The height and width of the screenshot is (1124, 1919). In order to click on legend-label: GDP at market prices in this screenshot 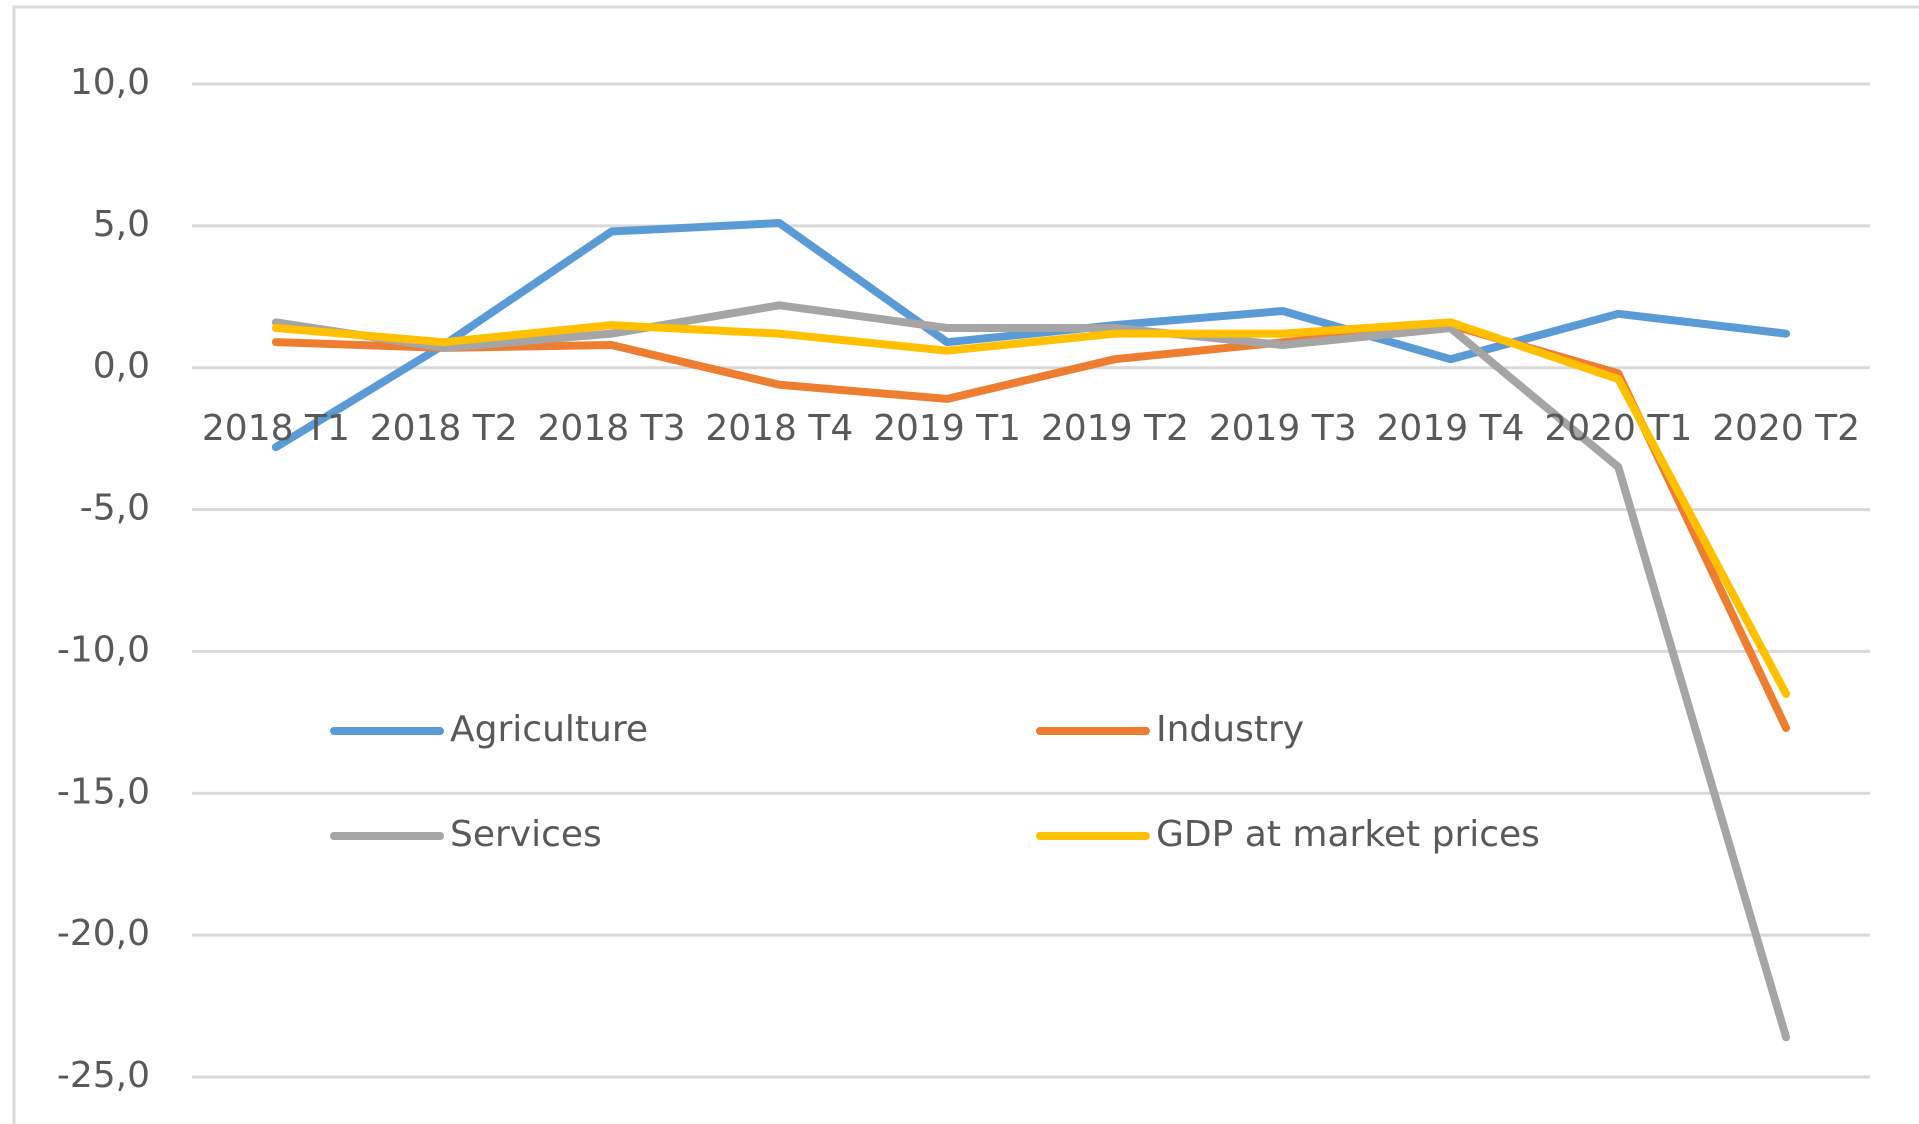, I will do `click(1348, 834)`.